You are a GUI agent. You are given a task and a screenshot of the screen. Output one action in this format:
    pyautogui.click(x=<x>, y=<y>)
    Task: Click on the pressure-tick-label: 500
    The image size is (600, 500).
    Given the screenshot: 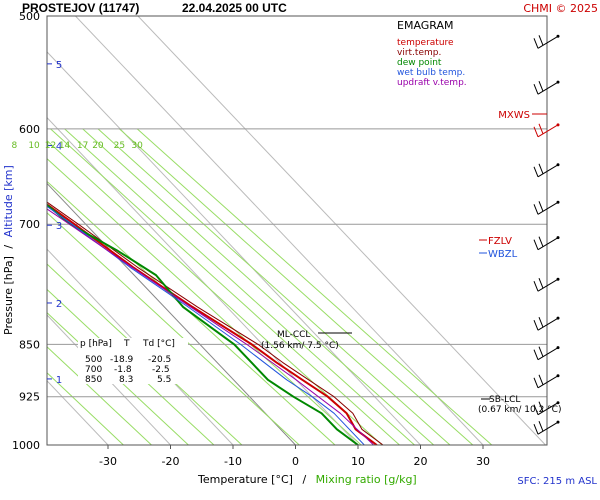 What is the action you would take?
    pyautogui.click(x=29, y=16)
    